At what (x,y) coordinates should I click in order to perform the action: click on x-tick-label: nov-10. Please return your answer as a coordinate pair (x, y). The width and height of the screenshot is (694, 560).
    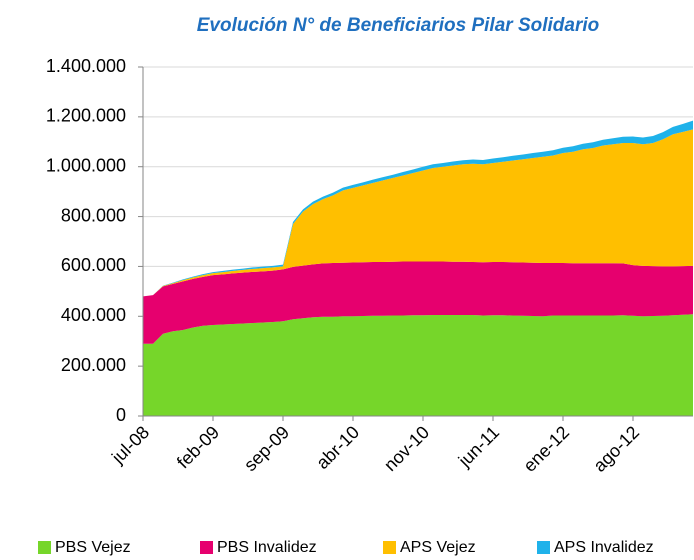
    Looking at the image, I should click on (406, 448).